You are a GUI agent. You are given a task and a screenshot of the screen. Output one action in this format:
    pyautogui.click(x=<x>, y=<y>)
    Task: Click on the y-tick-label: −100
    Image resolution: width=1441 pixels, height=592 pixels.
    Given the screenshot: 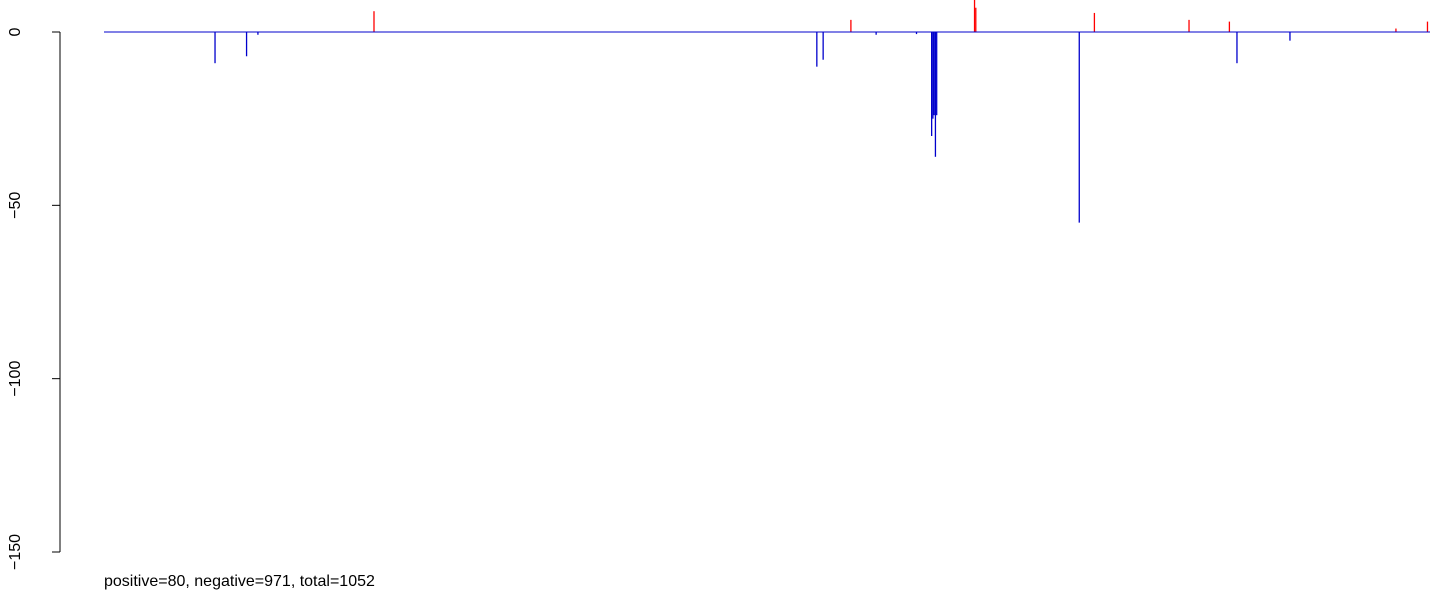 What is the action you would take?
    pyautogui.click(x=15, y=379)
    